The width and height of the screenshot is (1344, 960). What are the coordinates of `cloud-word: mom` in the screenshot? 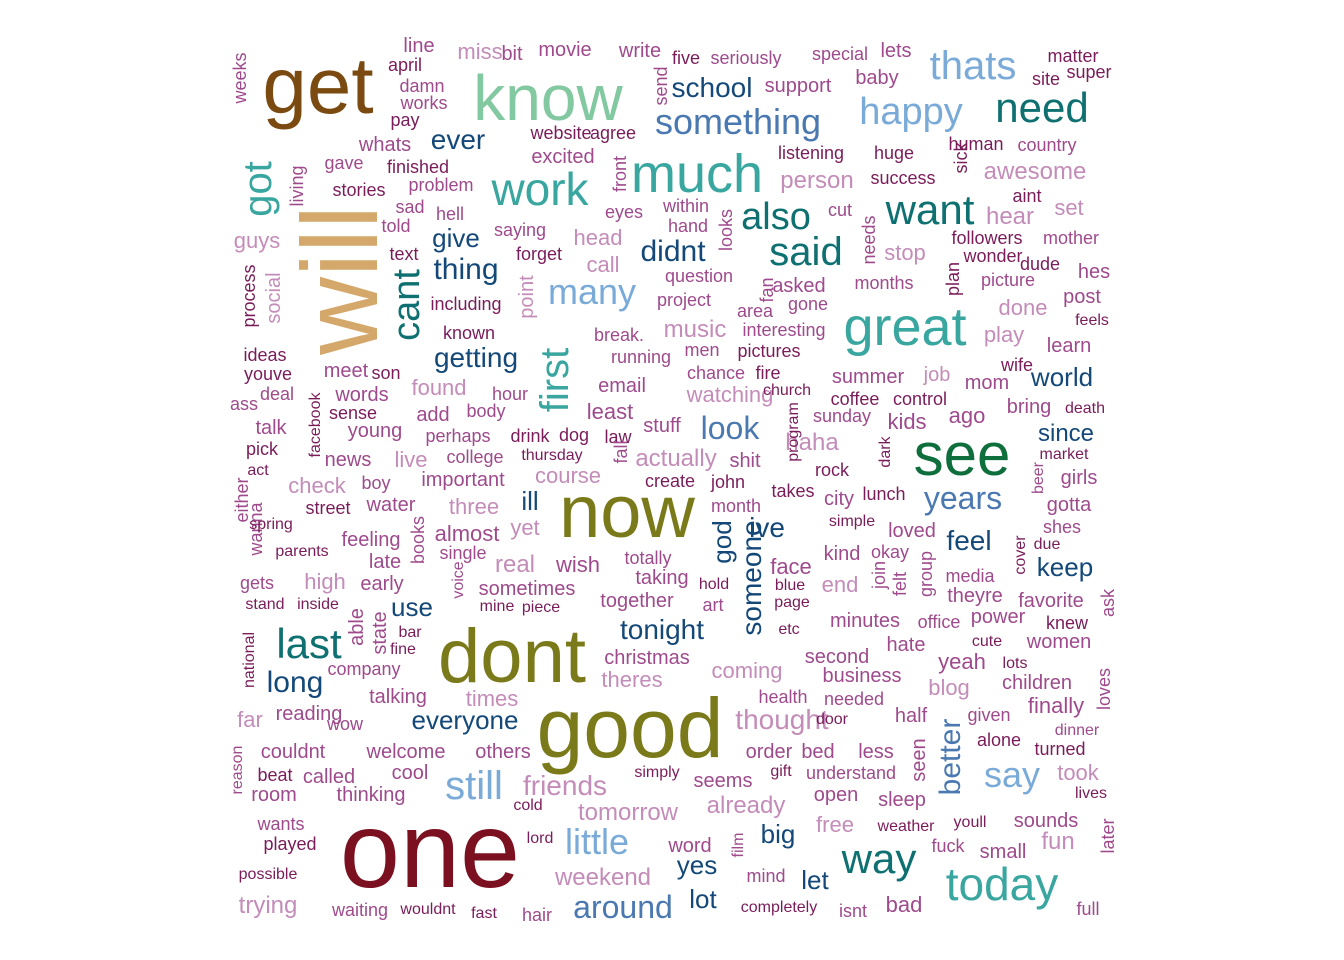 It's located at (987, 383).